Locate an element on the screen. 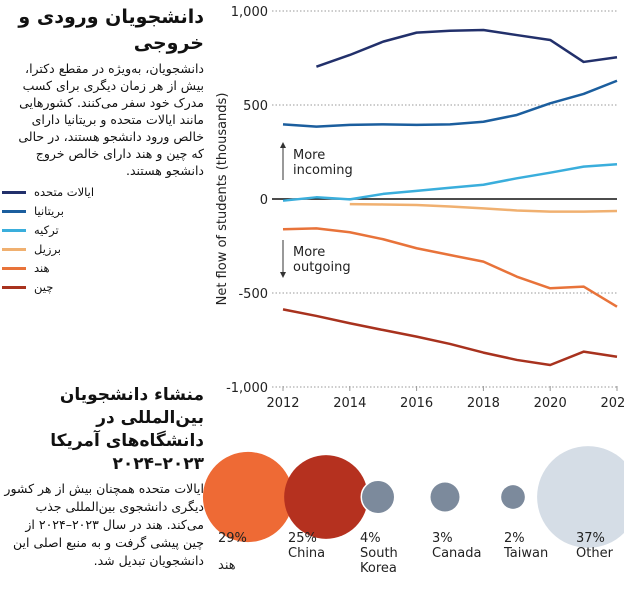 The image size is (624, 592). y-tick-label: -500 is located at coordinates (253, 294).